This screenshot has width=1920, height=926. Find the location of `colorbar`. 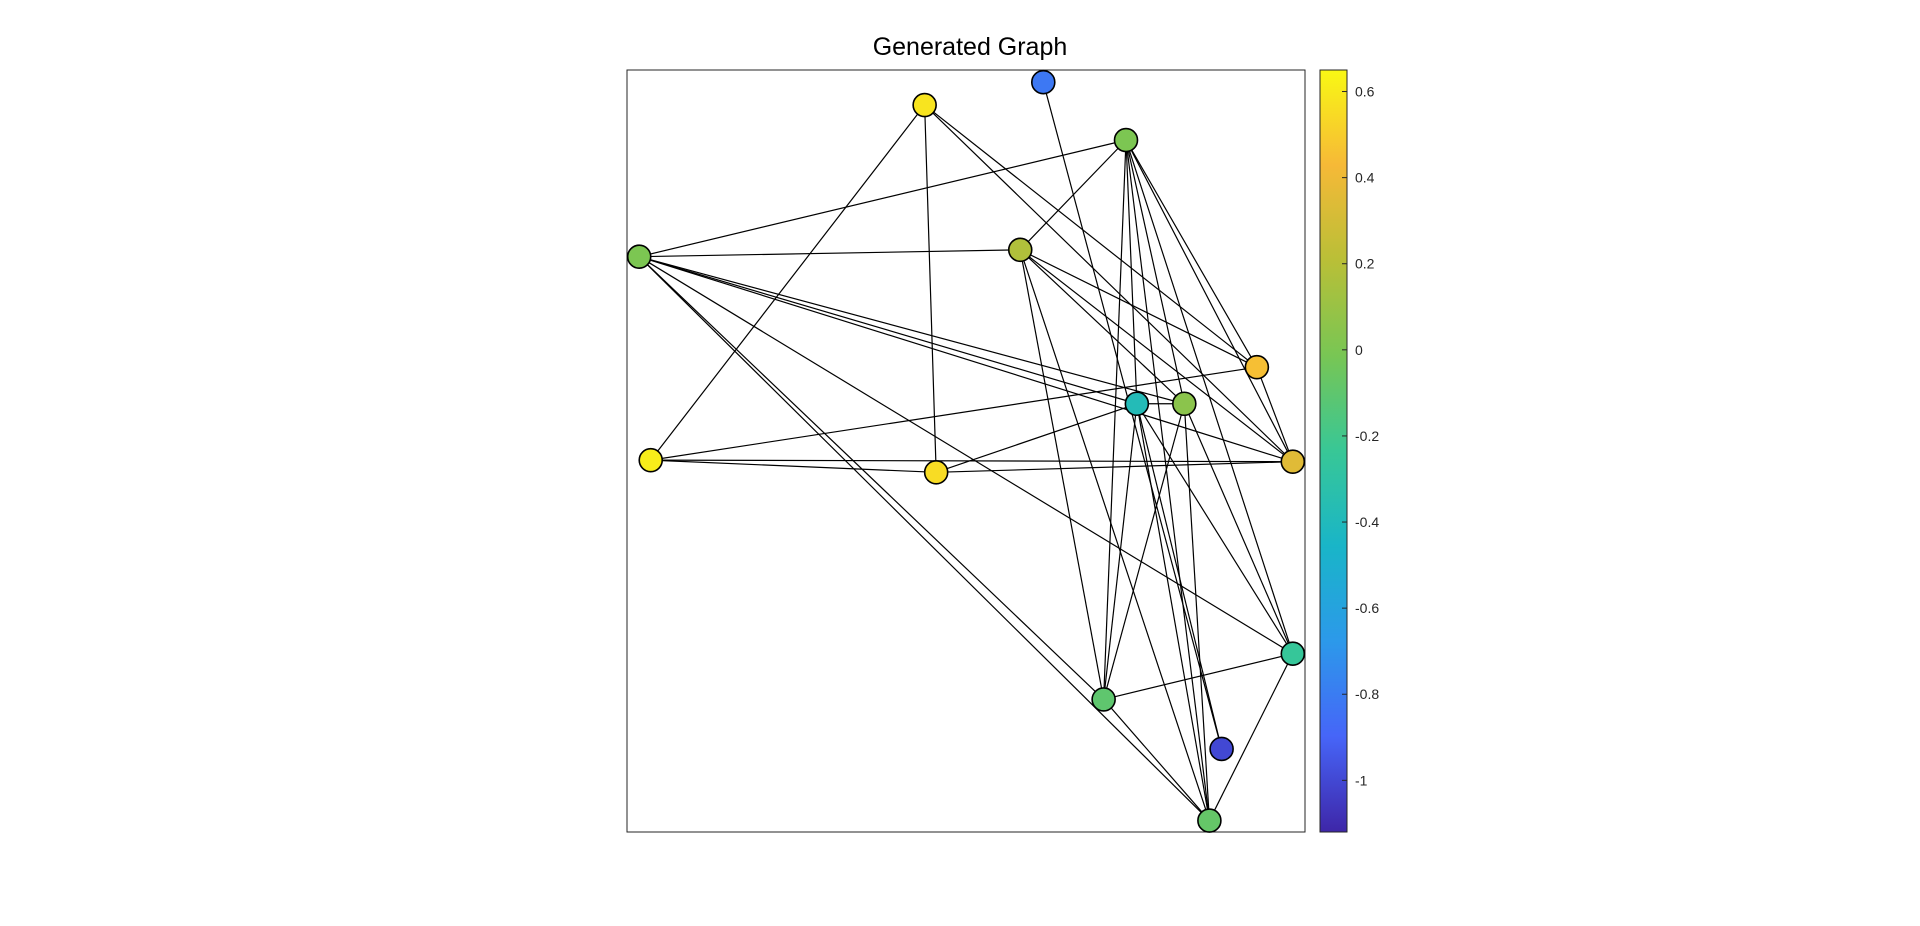

colorbar is located at coordinates (1333, 451).